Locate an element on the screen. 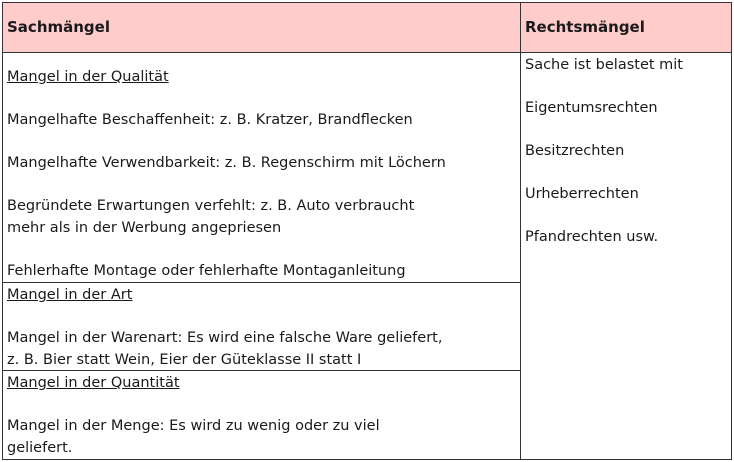 The image size is (734, 462). header-rechtsmaengel: Rechtsmängel is located at coordinates (626, 27).